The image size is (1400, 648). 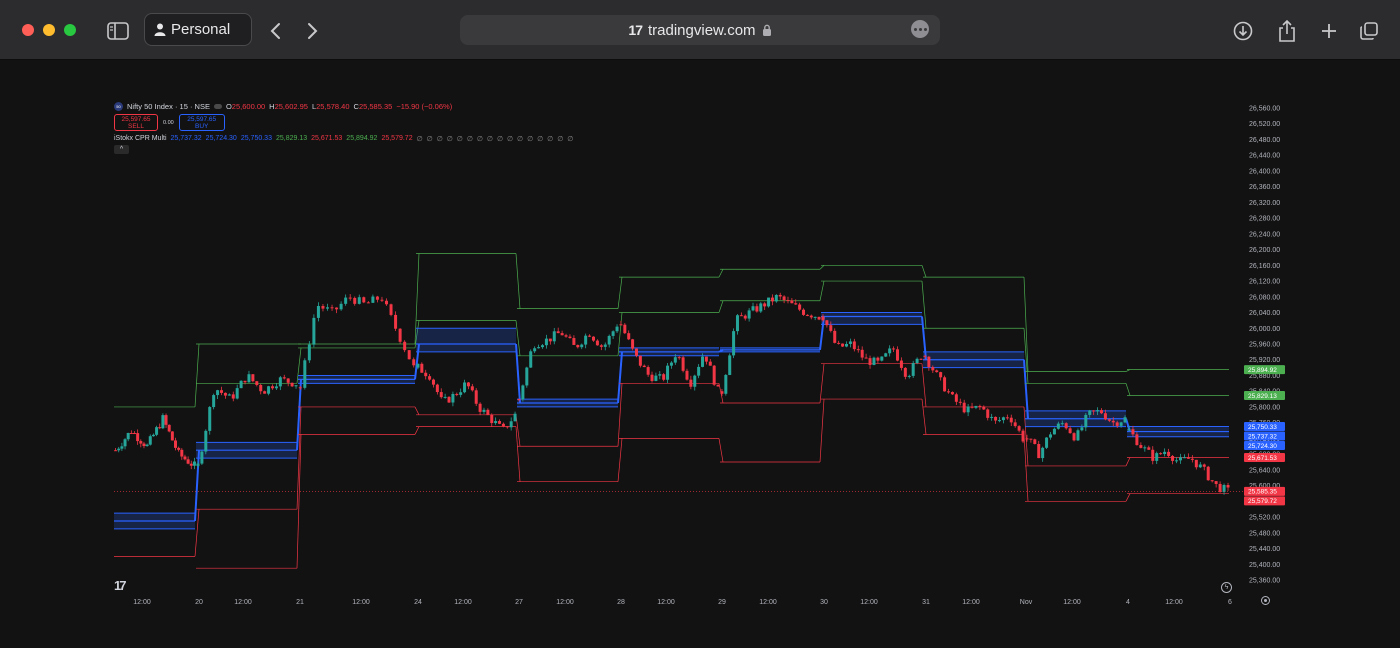 I want to click on more-options-icon, so click(x=920, y=29).